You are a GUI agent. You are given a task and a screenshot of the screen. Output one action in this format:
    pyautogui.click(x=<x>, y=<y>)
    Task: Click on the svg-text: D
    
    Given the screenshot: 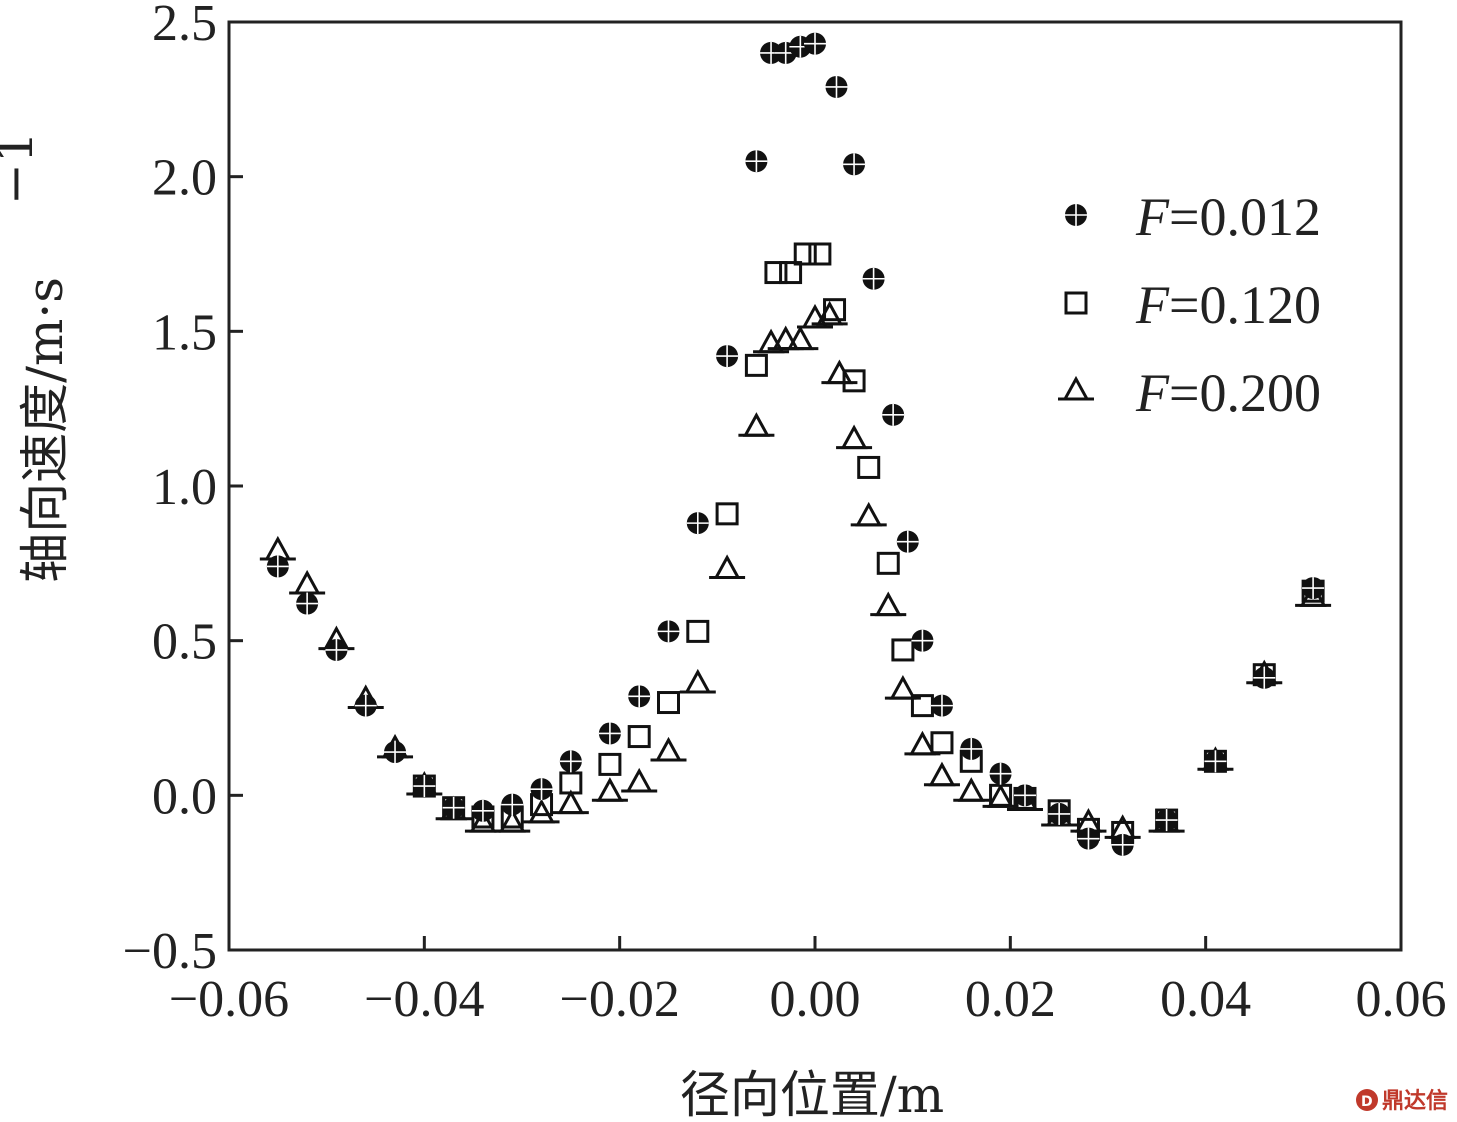 What is the action you would take?
    pyautogui.click(x=1367, y=1102)
    